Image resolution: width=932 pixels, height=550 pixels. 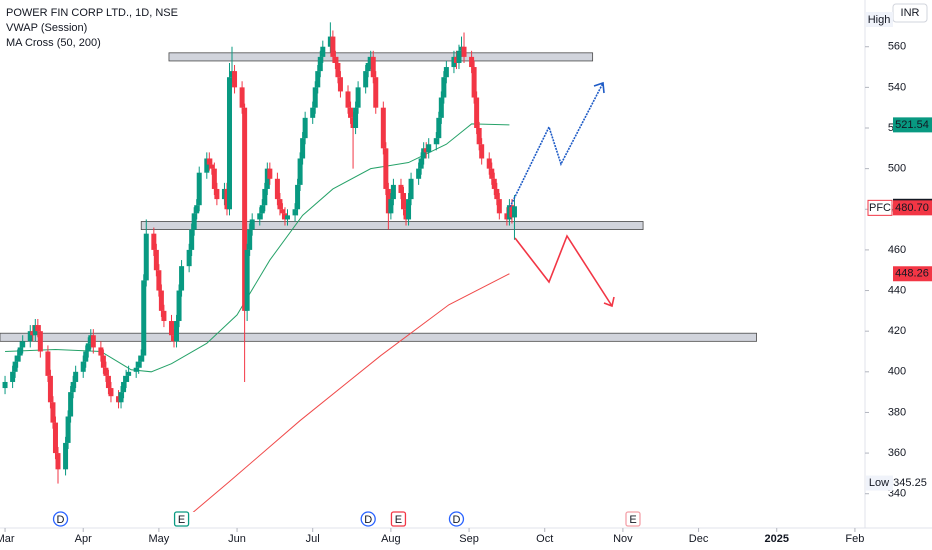 What do you see at coordinates (563, 270) in the screenshot?
I see `bear-path` at bounding box center [563, 270].